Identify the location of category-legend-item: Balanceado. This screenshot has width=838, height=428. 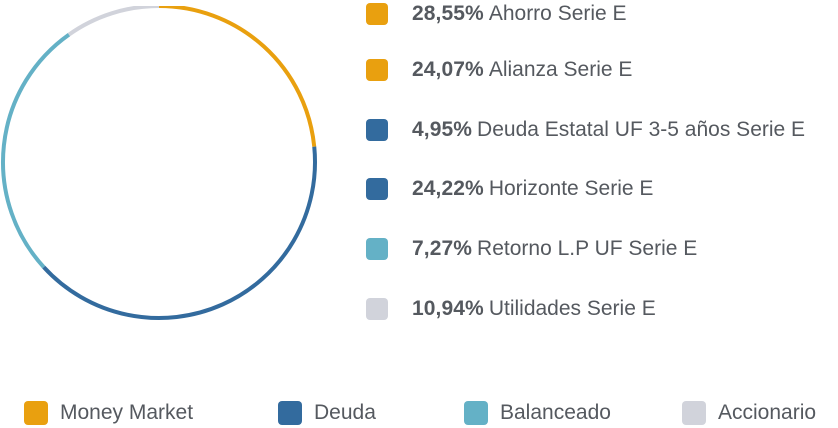
(537, 413).